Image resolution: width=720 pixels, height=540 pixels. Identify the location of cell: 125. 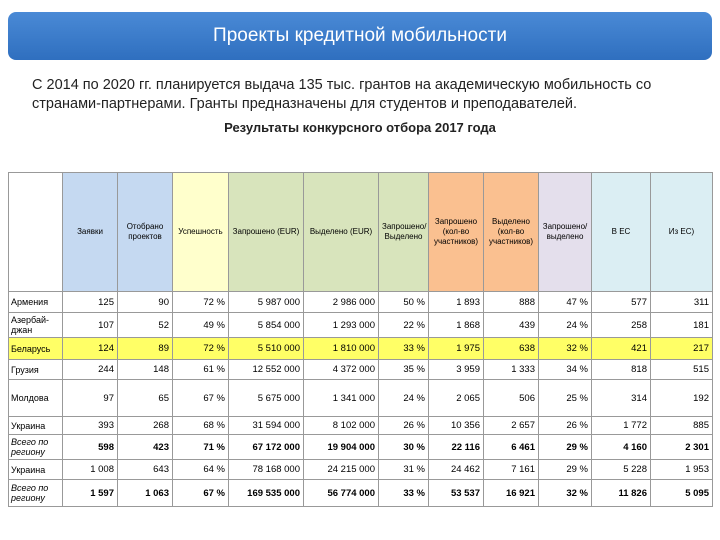
(90, 302).